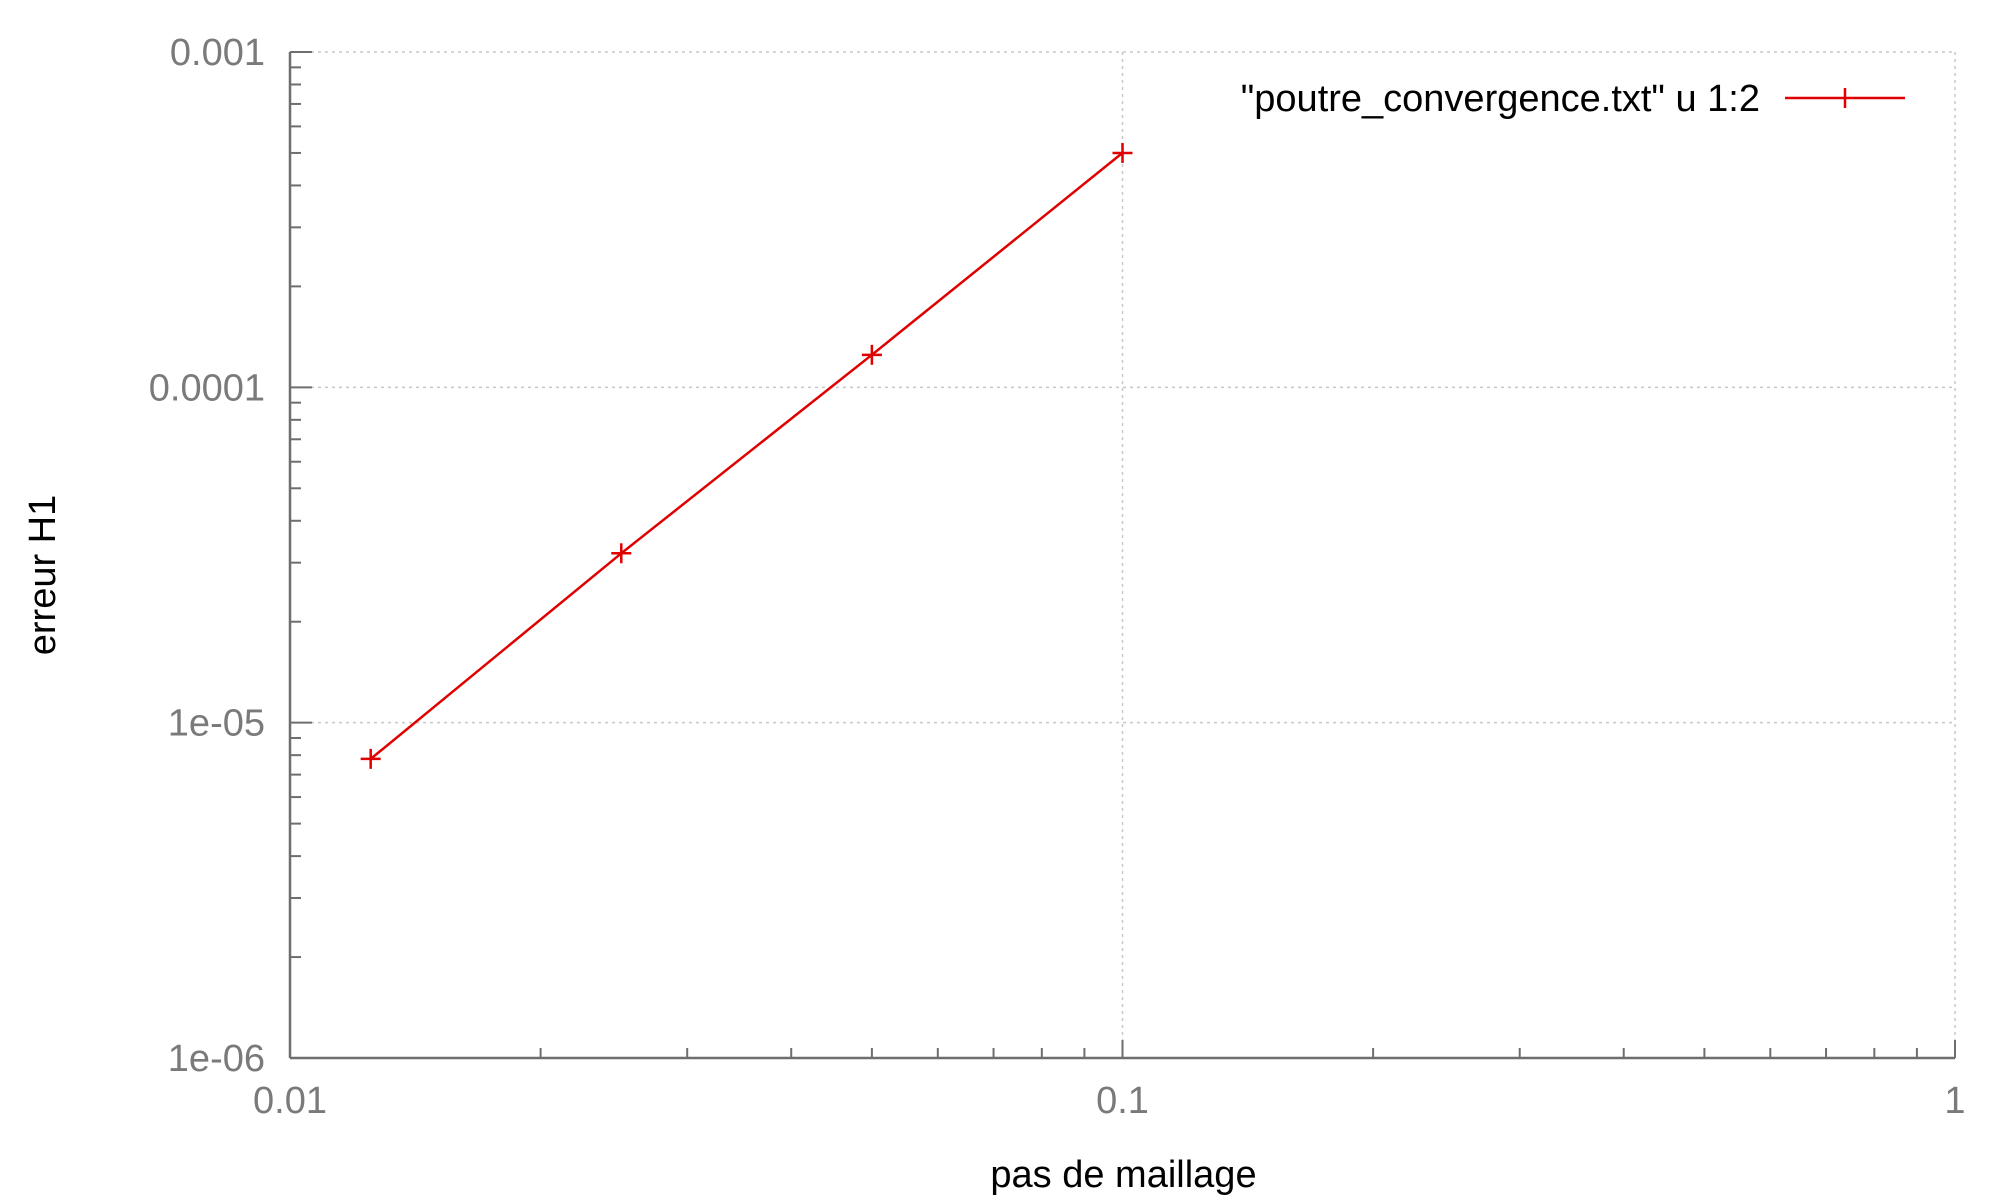 The height and width of the screenshot is (1200, 2000). Describe the element at coordinates (207, 388) in the screenshot. I see `y-tick-label: 0.0001` at that location.